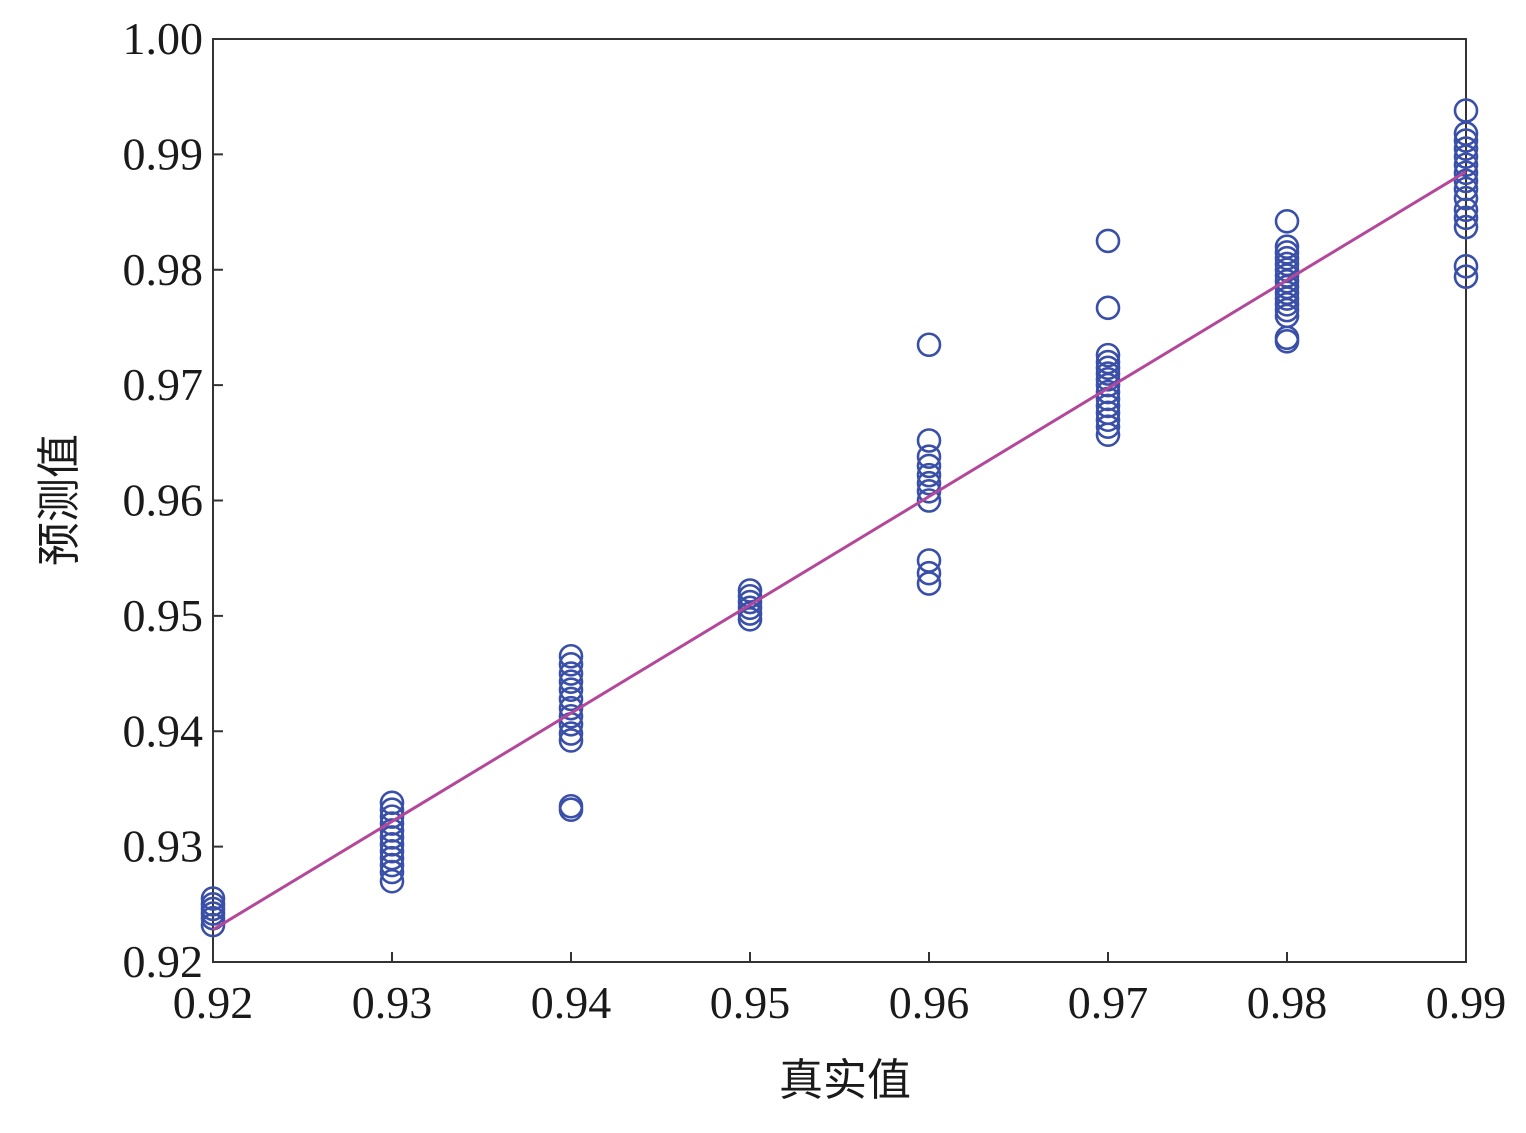  I want to click on y-tick-label: 0.96, so click(163, 500).